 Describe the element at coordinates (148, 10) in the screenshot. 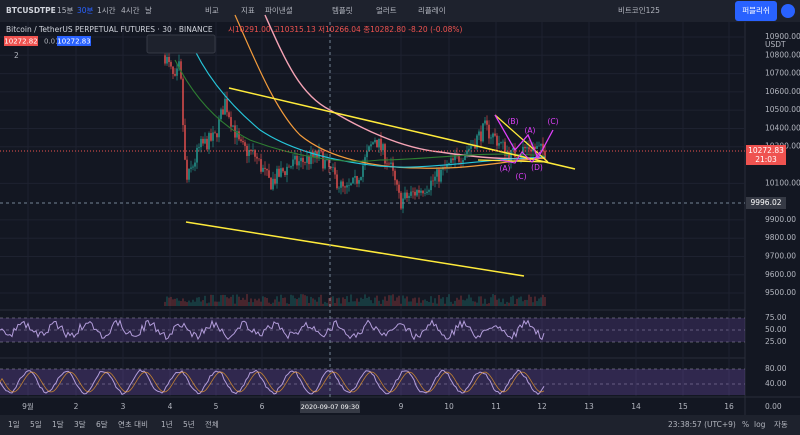

I see `interval: 날` at that location.